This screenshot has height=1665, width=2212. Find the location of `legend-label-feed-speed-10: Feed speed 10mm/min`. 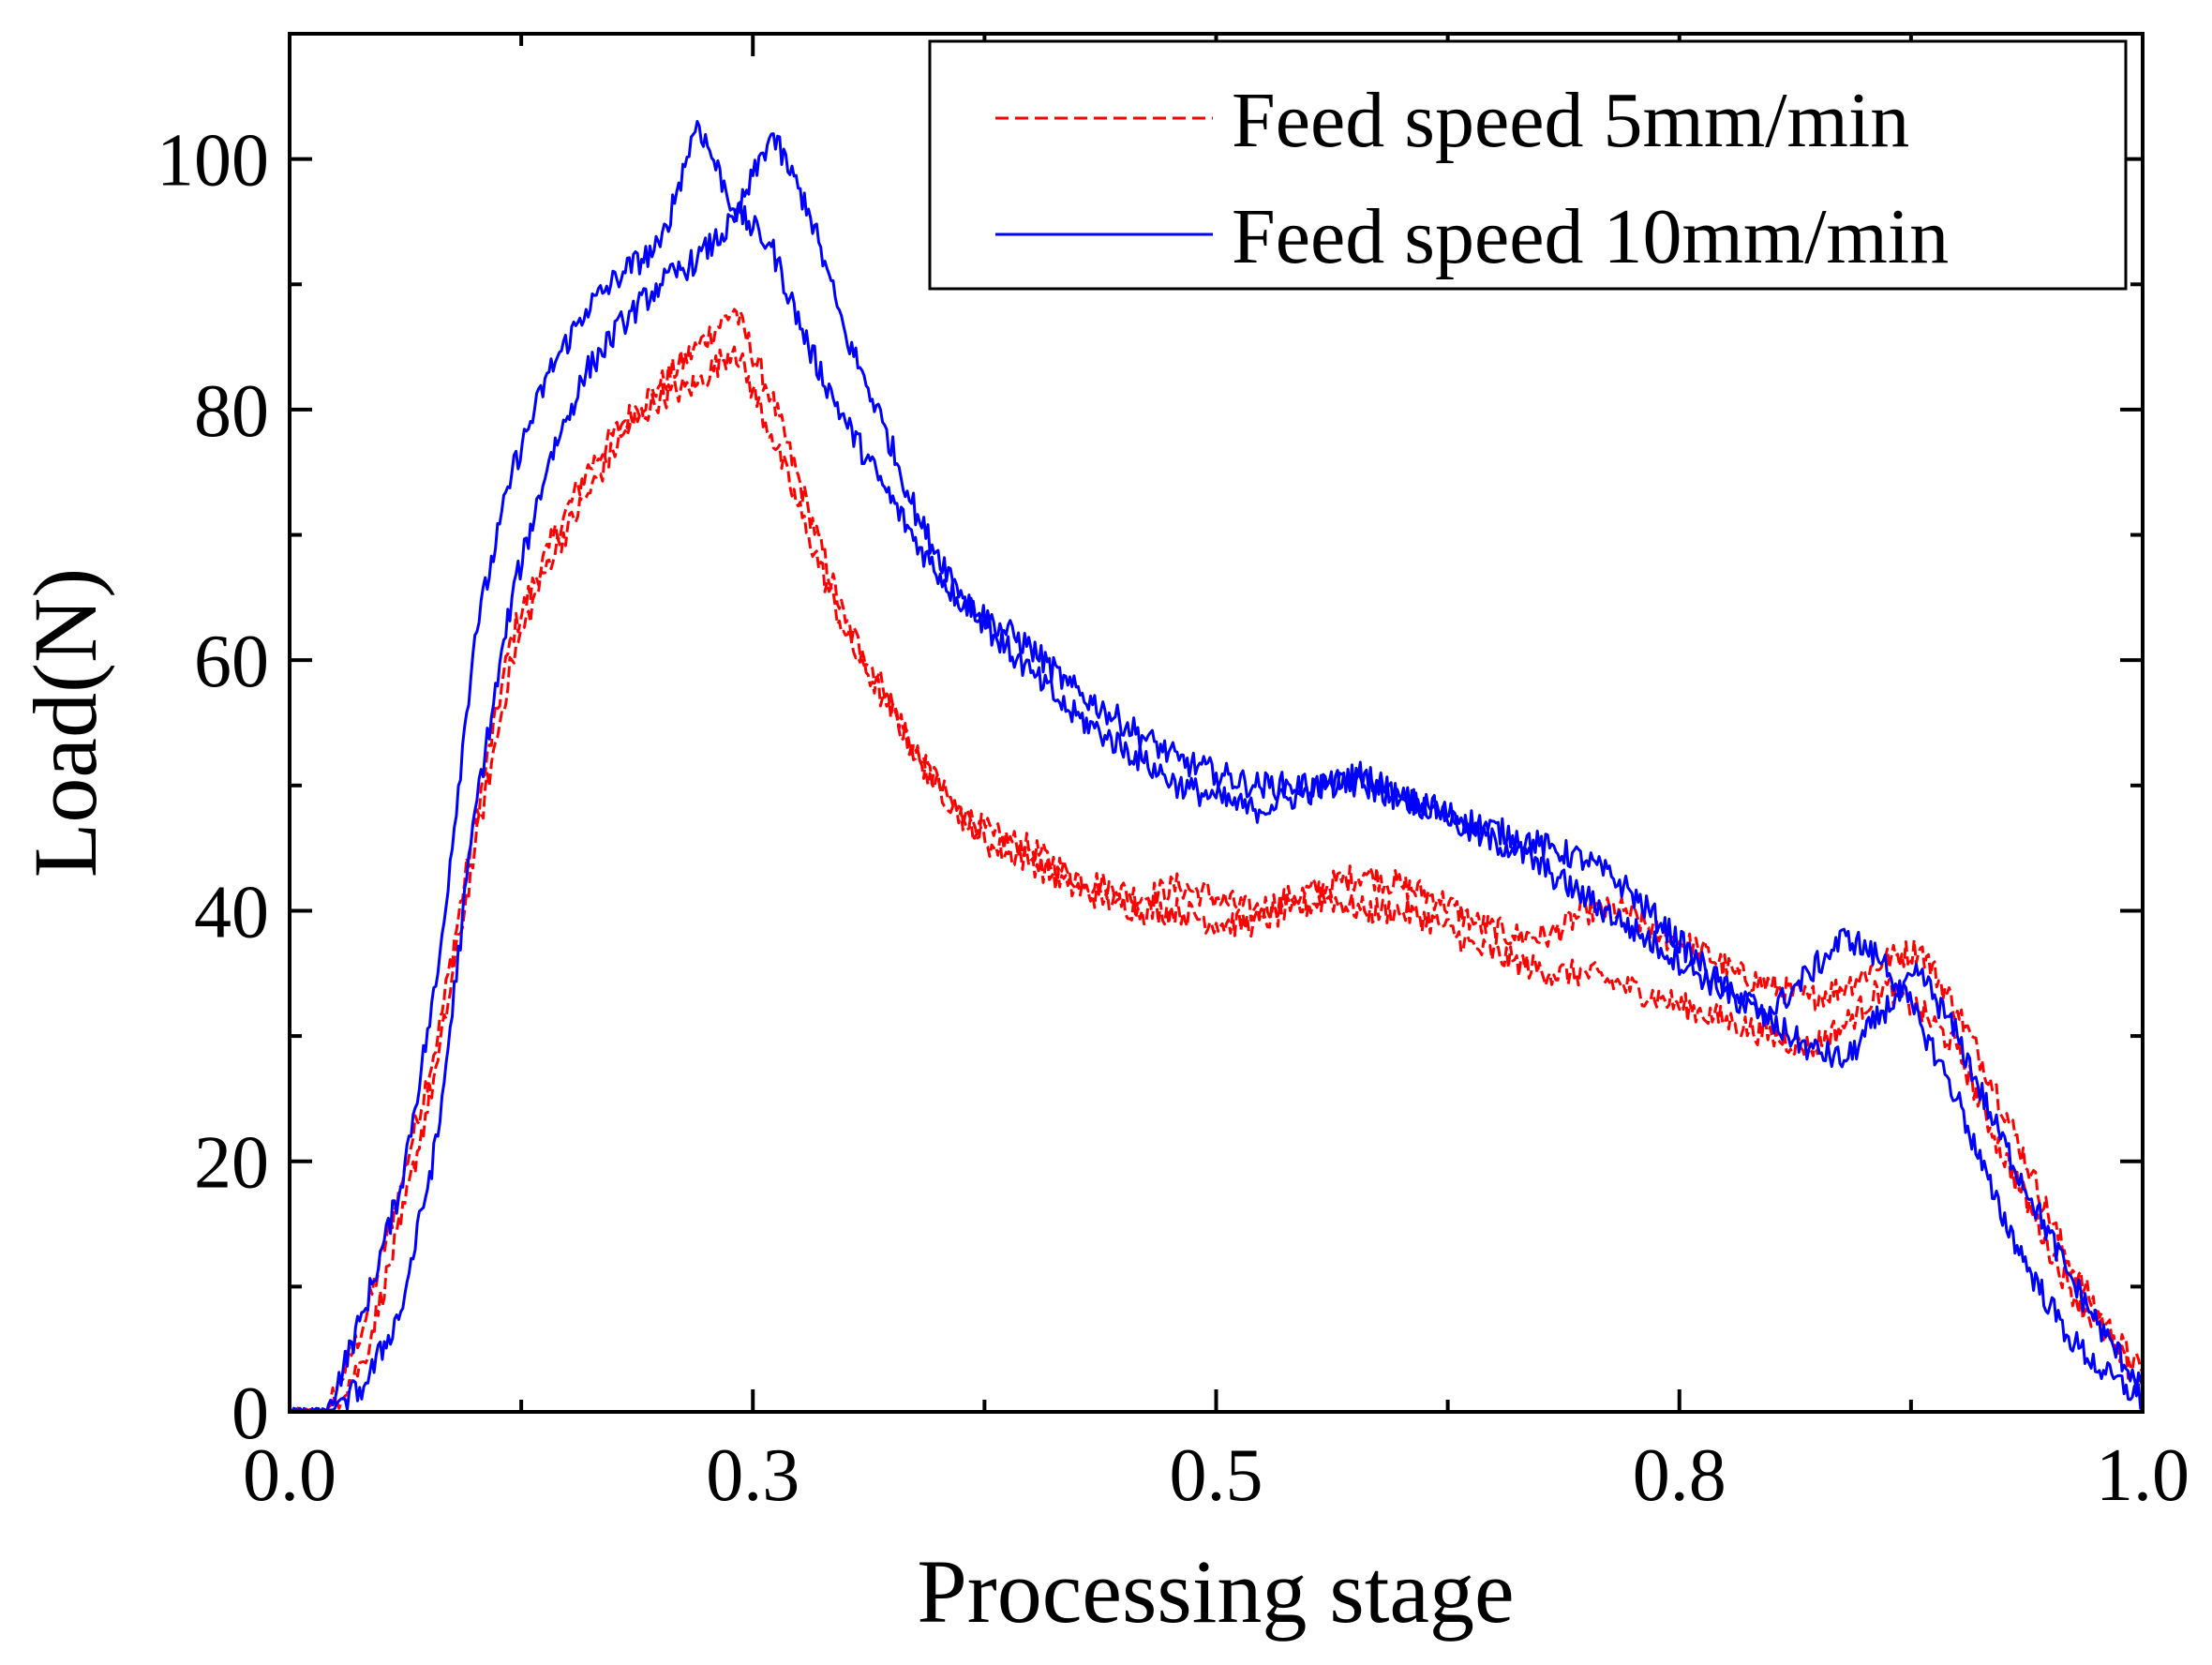

legend-label-feed-speed-10: Feed speed 10mm/min is located at coordinates (1590, 236).